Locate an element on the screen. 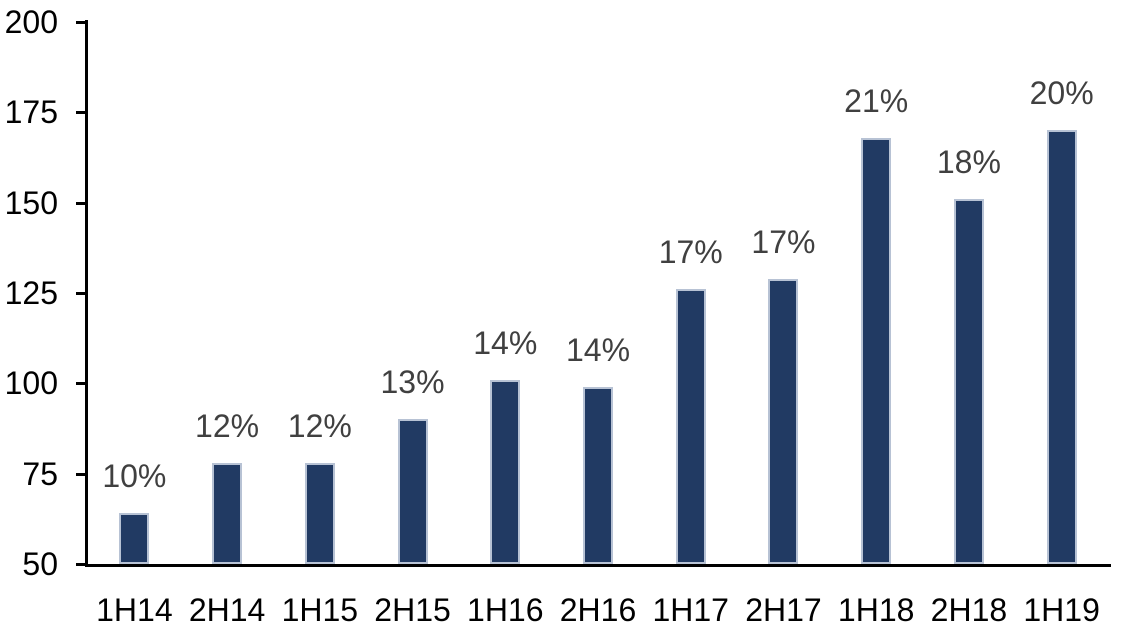 This screenshot has width=1129, height=641. bar-value-label: 18% is located at coordinates (968, 162).